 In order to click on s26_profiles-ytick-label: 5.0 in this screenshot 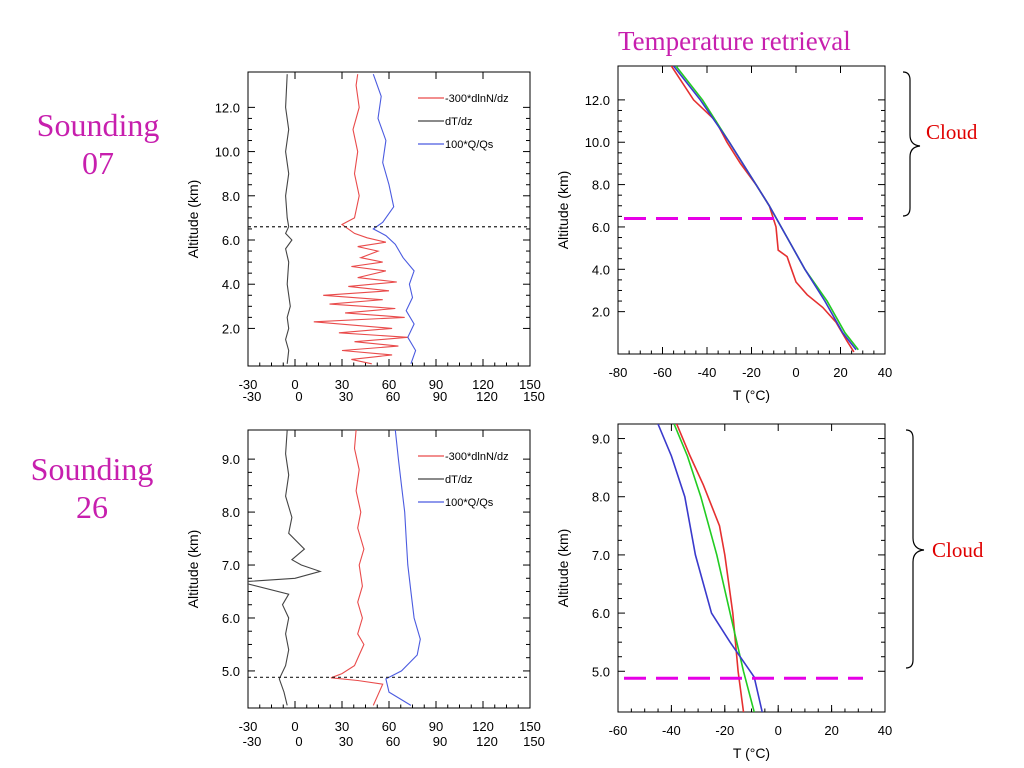, I will do `click(231, 671)`.